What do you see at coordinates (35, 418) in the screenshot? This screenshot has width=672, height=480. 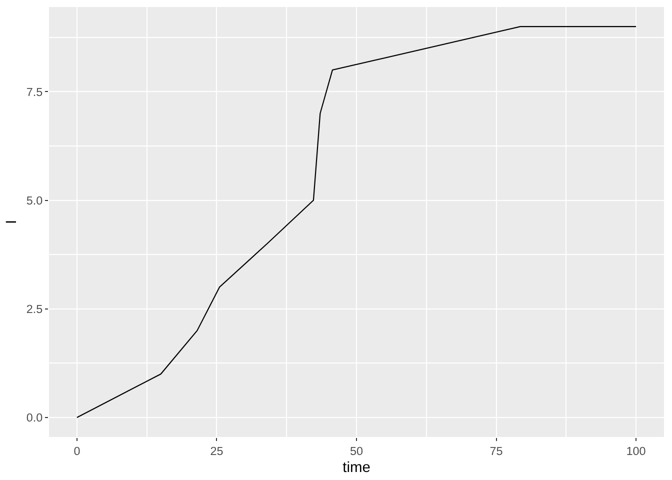 I see `y-tick-label: 0.0` at bounding box center [35, 418].